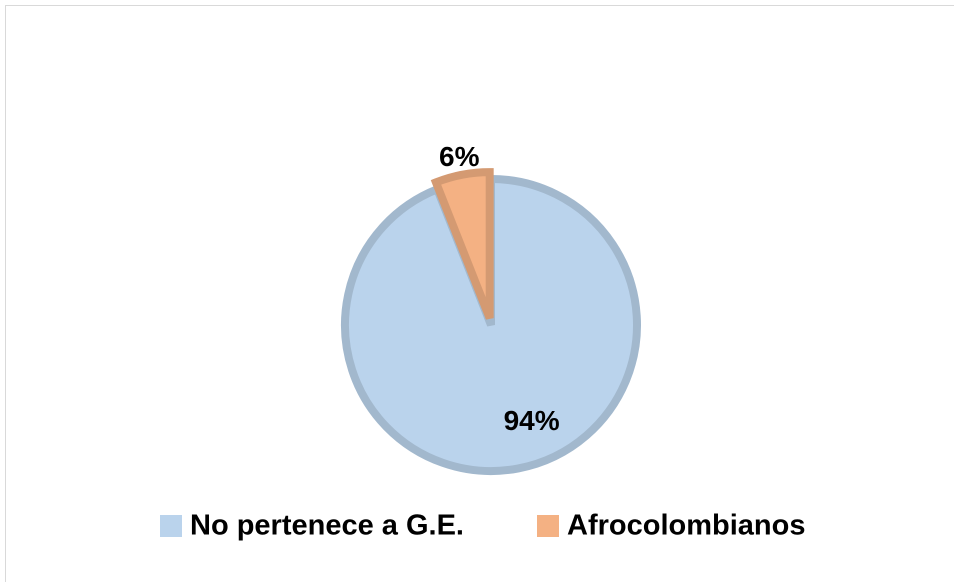 Image resolution: width=954 pixels, height=582 pixels. What do you see at coordinates (462, 244) in the screenshot?
I see `pie-slice` at bounding box center [462, 244].